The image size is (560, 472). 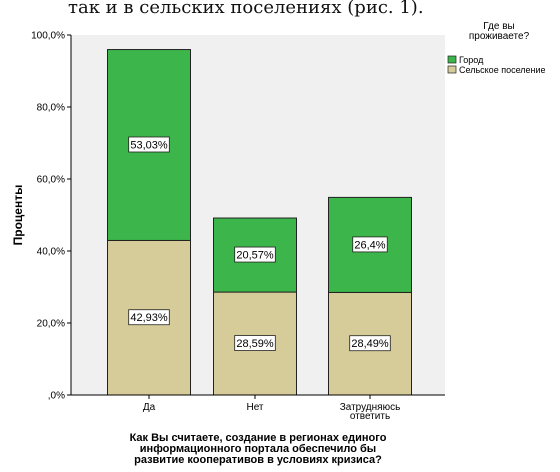 I want to click on legend-title: проживаете?, so click(x=499, y=36).